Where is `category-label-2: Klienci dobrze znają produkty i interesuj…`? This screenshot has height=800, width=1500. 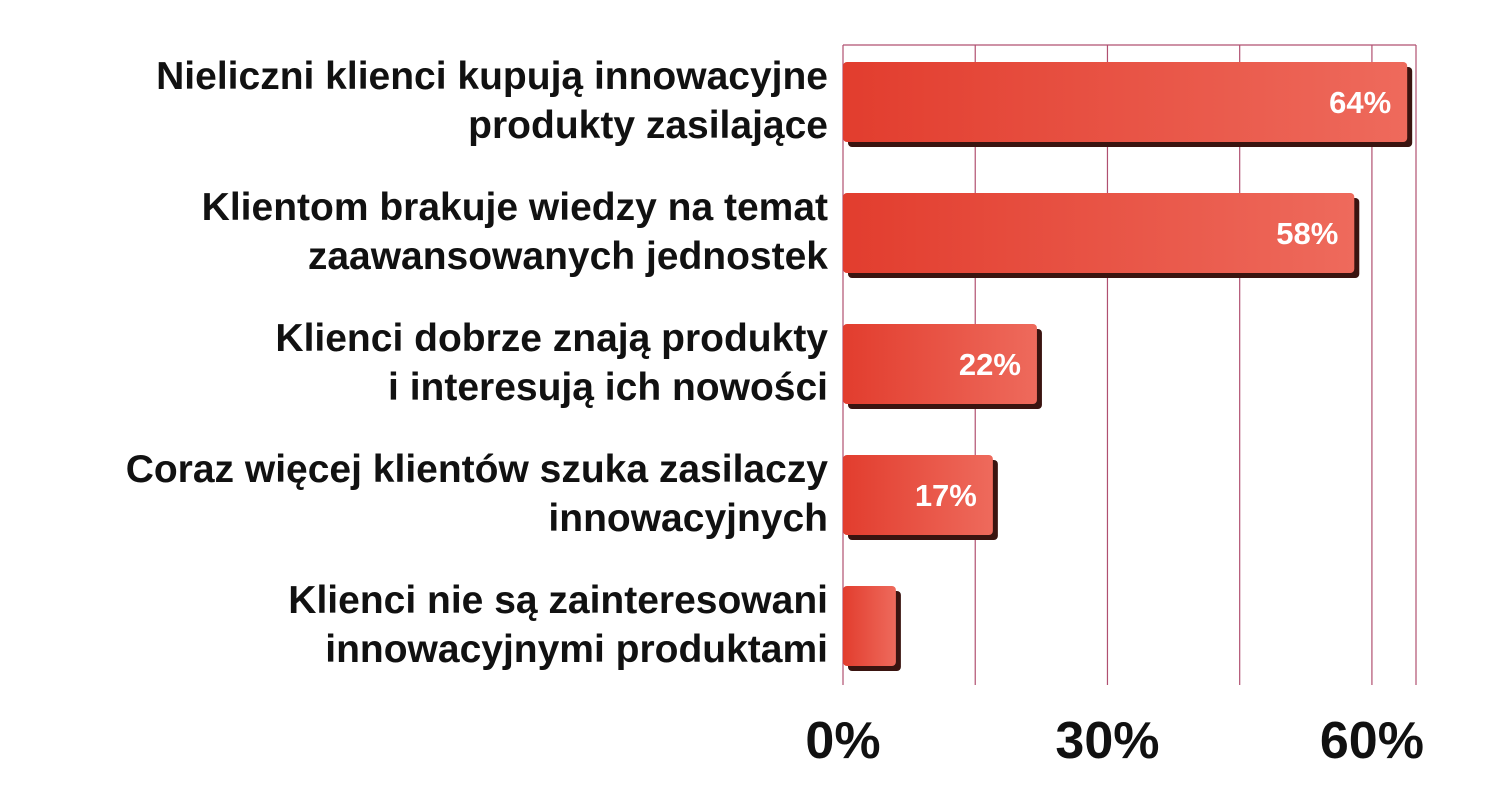
category-label-2: Klienci dobrze znają produkty i interesuj… is located at coordinates (551, 363).